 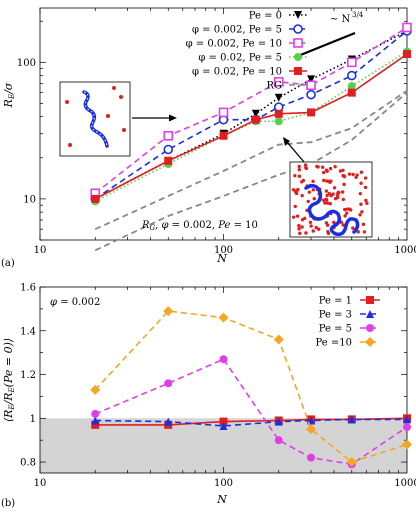 I want to click on panel-label-b: (b), so click(x=8, y=503).